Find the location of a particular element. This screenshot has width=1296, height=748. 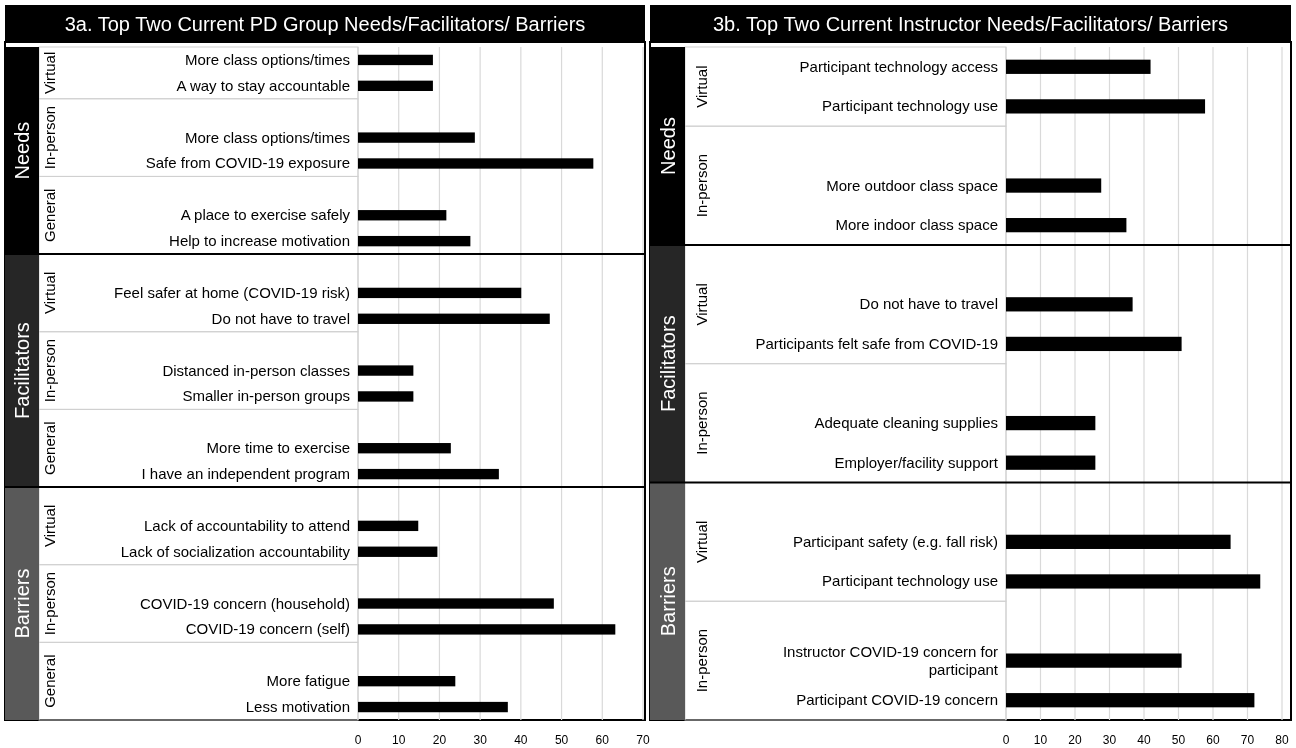

y-tick-label: Less motivation is located at coordinates (297, 707).